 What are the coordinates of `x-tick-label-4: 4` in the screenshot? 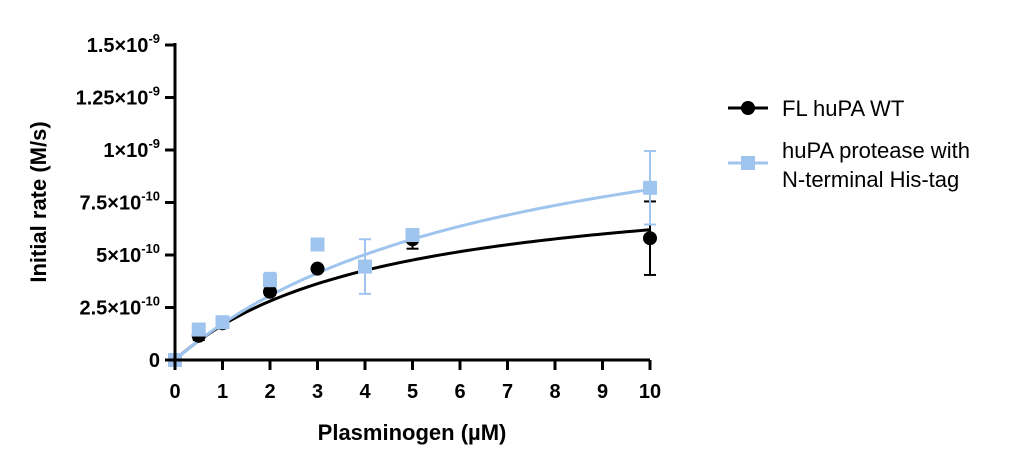 It's located at (365, 392).